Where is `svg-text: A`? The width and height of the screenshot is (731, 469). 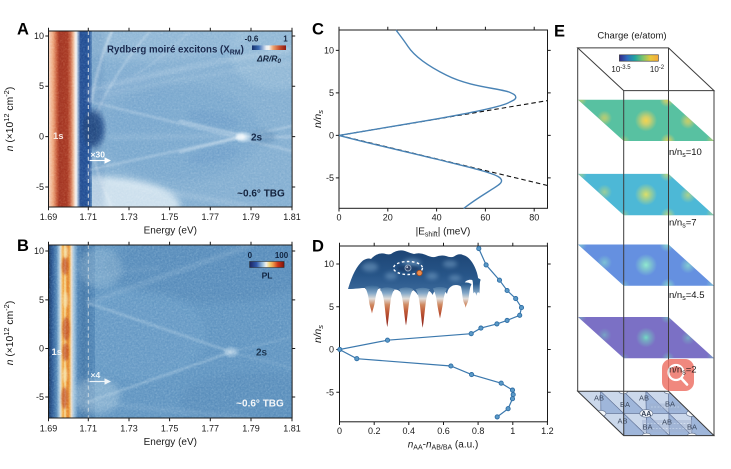
svg-text: A is located at coordinates (23, 30).